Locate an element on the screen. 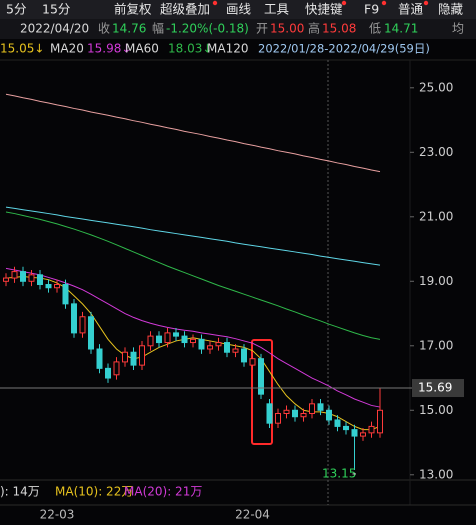 The image size is (476, 525). quote-label: 开 is located at coordinates (262, 29).